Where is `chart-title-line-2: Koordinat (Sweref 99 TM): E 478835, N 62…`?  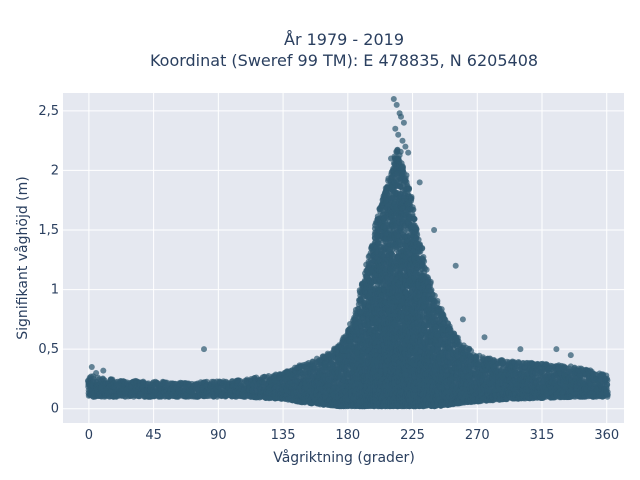 chart-title-line-2: Koordinat (Sweref 99 TM): E 478835, N 62… is located at coordinates (344, 60).